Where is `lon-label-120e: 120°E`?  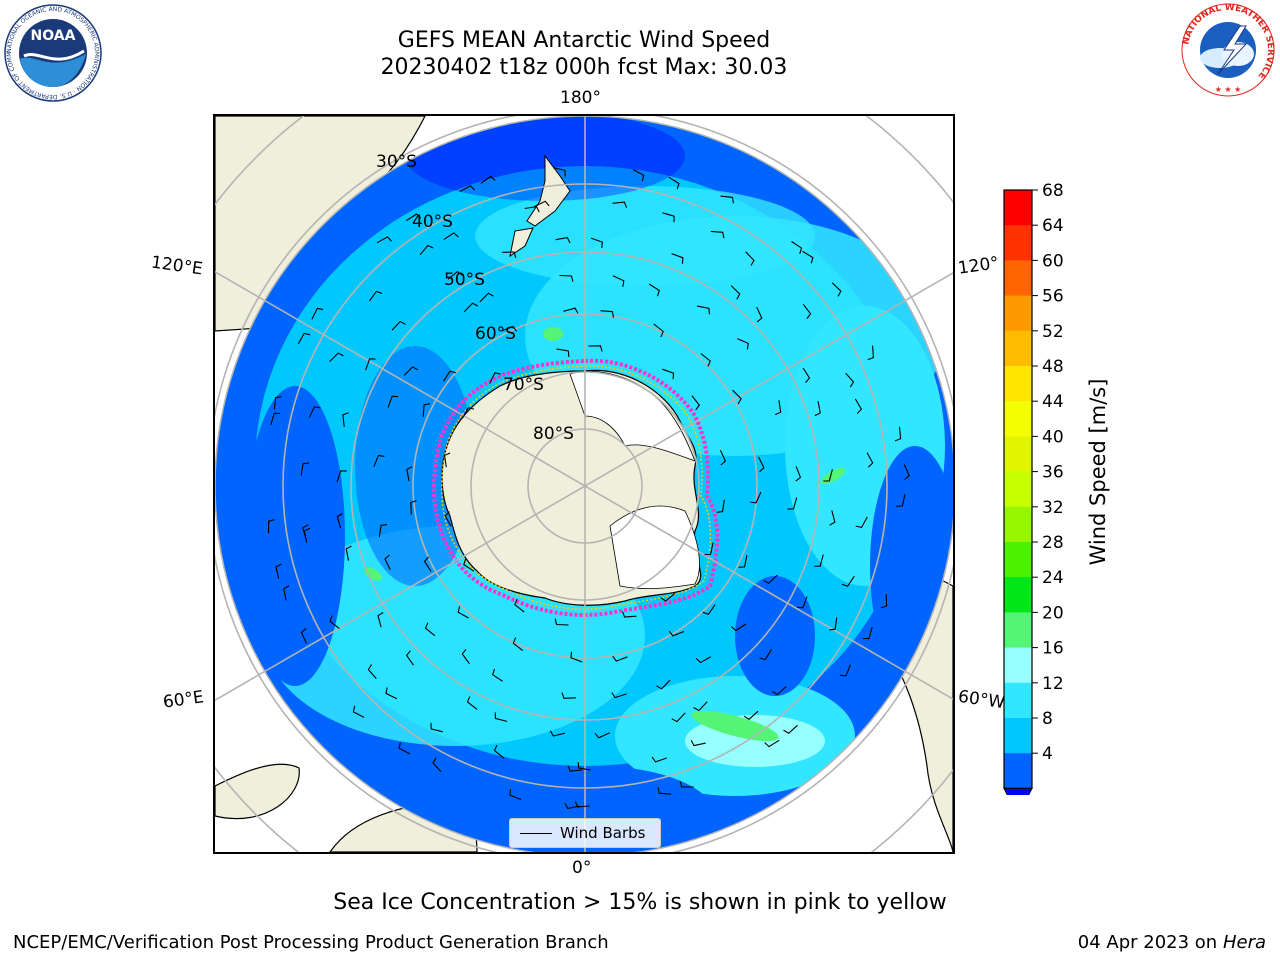 lon-label-120e: 120°E is located at coordinates (176, 266).